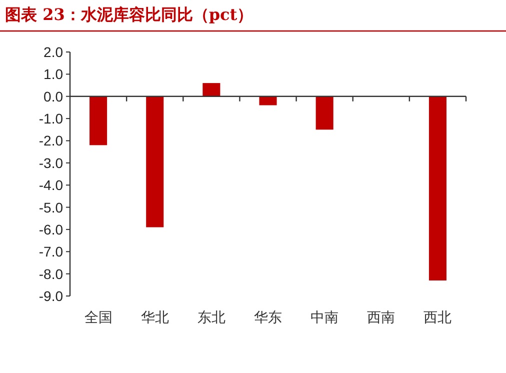 The image size is (506, 373). I want to click on x-tick-label: 西南, so click(381, 318).